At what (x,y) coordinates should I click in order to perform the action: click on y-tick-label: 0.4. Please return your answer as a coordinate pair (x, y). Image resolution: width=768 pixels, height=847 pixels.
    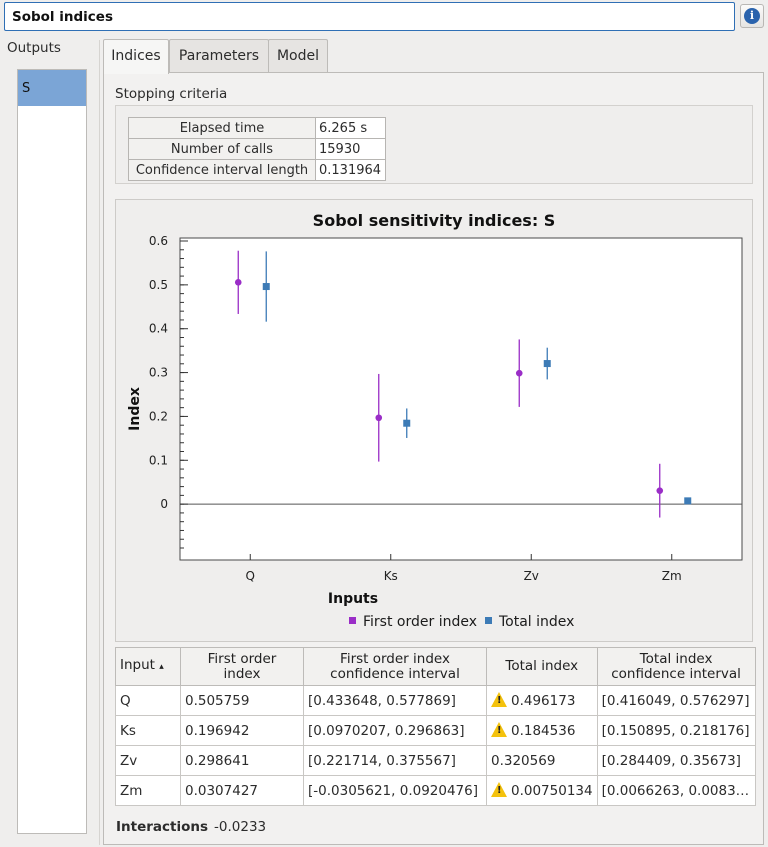
    Looking at the image, I should click on (158, 329).